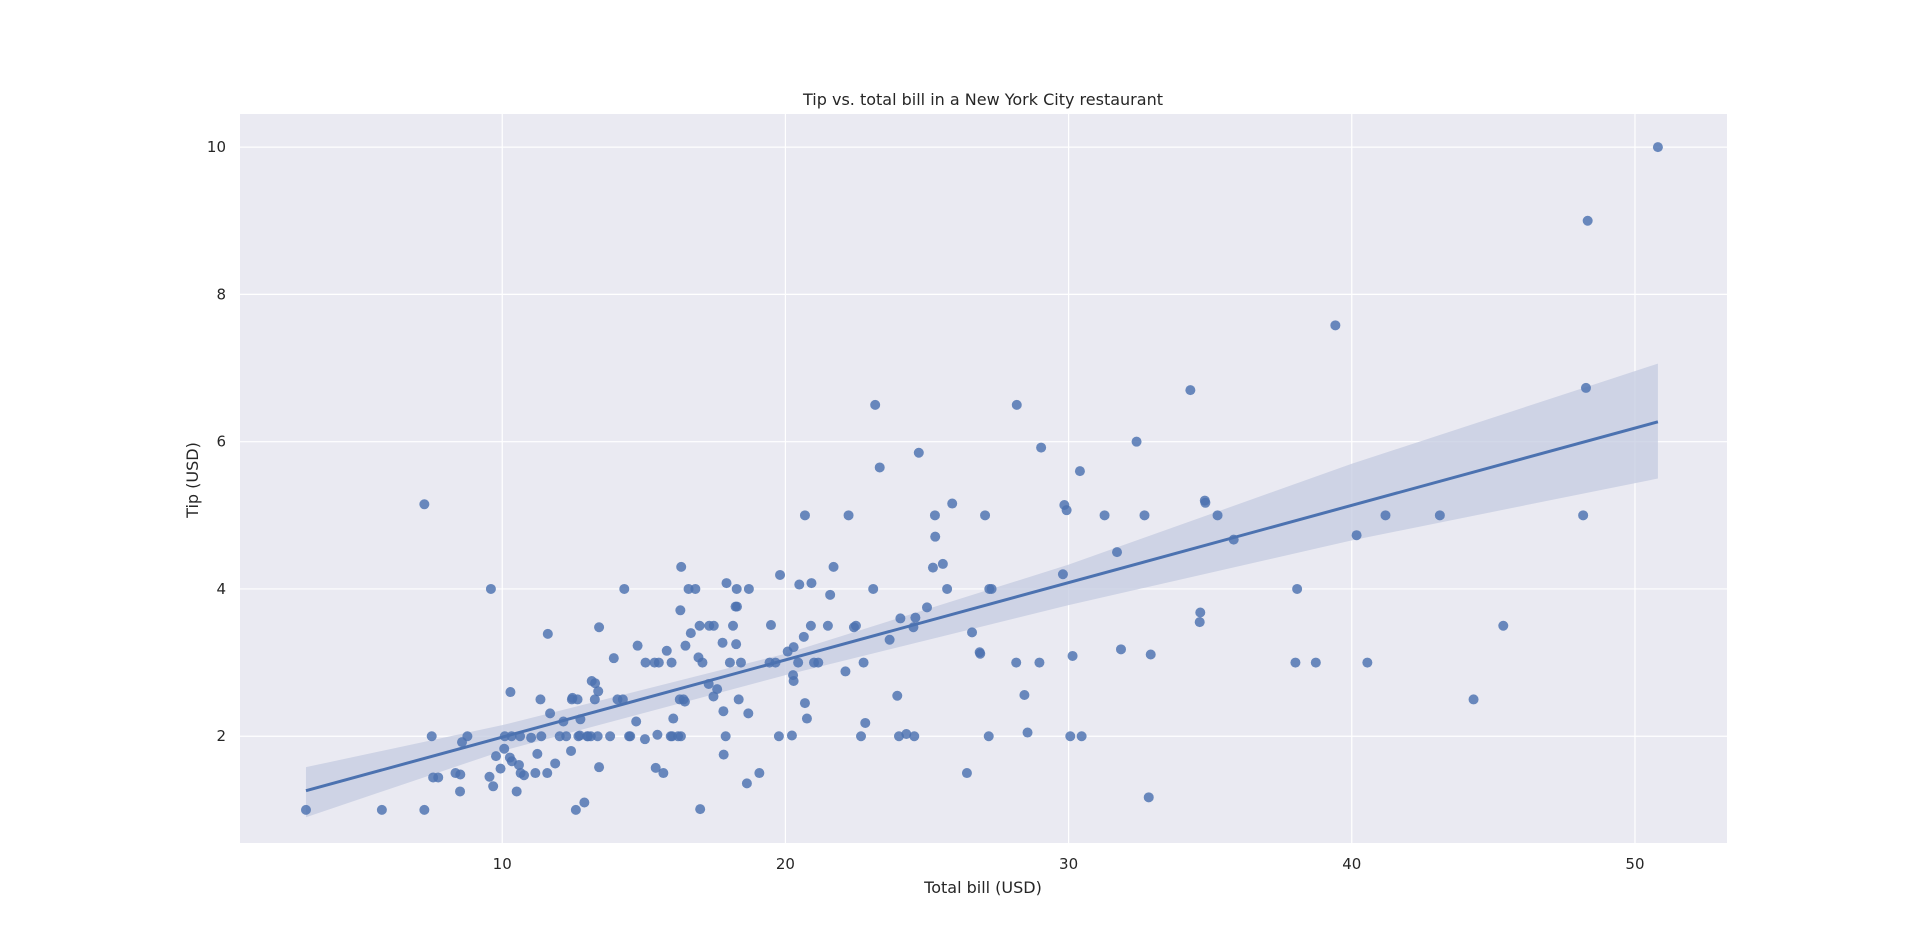 This screenshot has height=948, width=1914. Describe the element at coordinates (216, 147) in the screenshot. I see `y-tick-label: 10` at that location.